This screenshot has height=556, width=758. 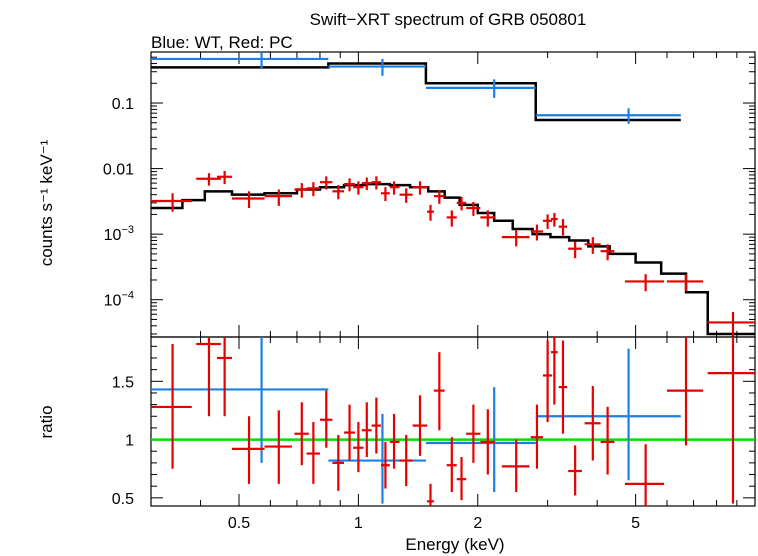 I want to click on spectrum-y-axis-label: counts s⁻¹ keV⁻¹, so click(x=46, y=202).